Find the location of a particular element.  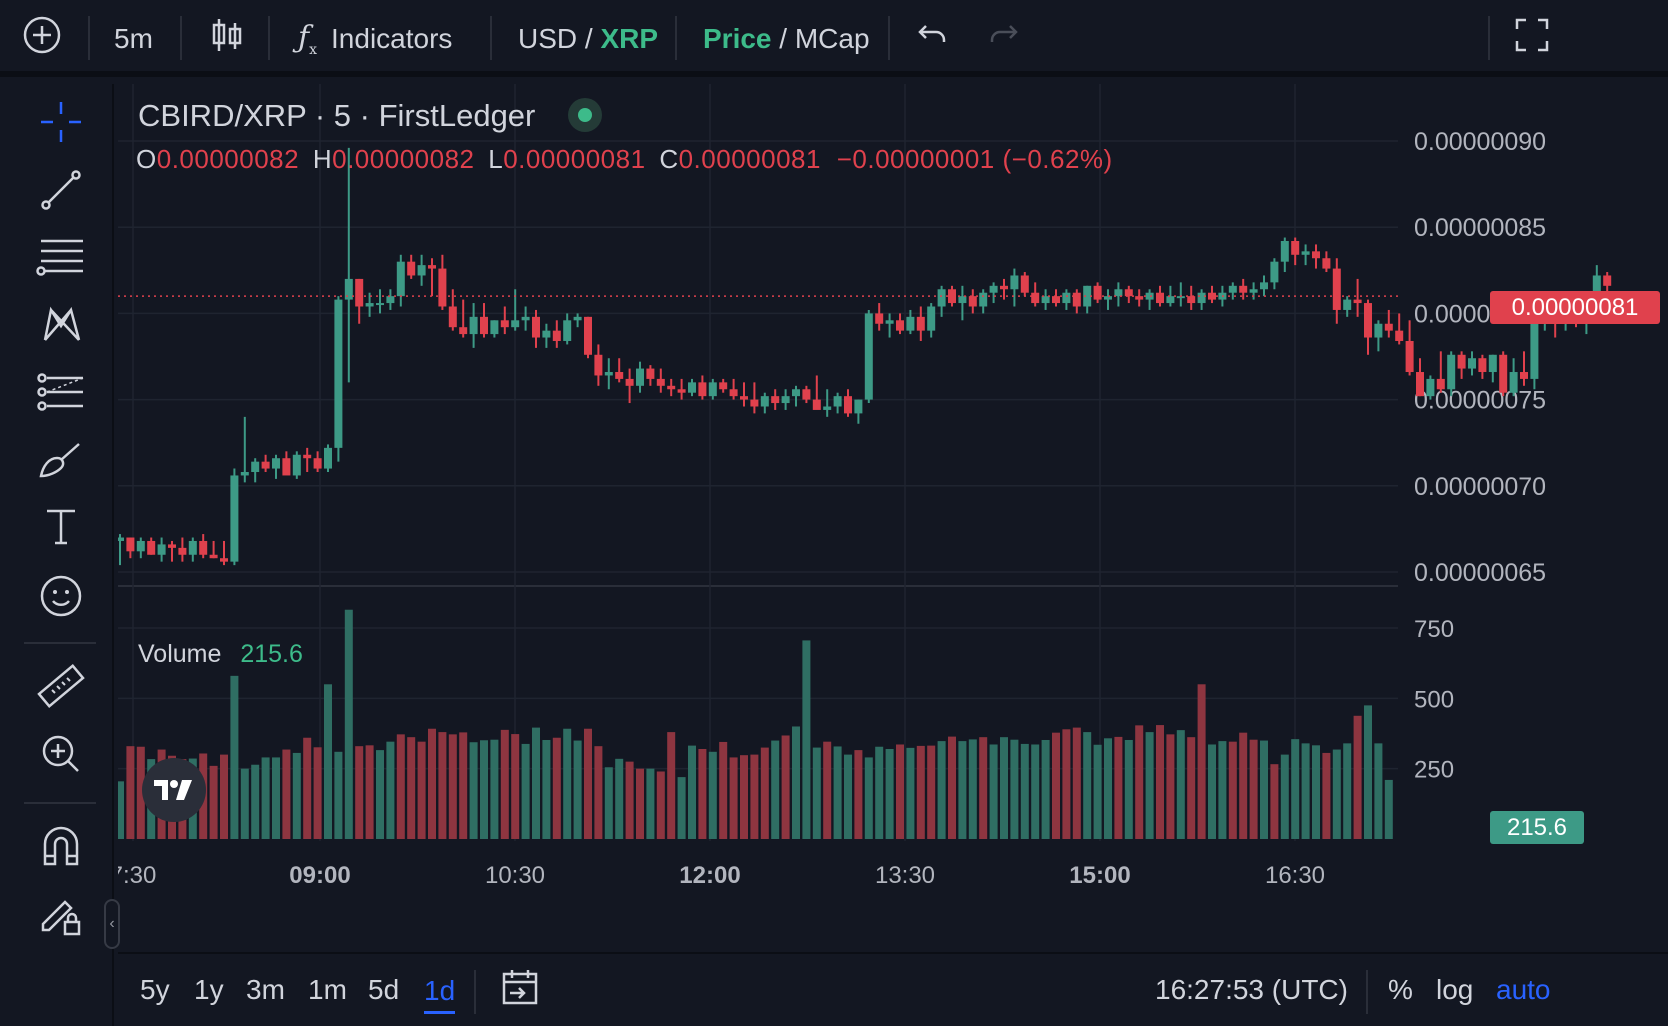

add-symbol-button is located at coordinates (42, 38).